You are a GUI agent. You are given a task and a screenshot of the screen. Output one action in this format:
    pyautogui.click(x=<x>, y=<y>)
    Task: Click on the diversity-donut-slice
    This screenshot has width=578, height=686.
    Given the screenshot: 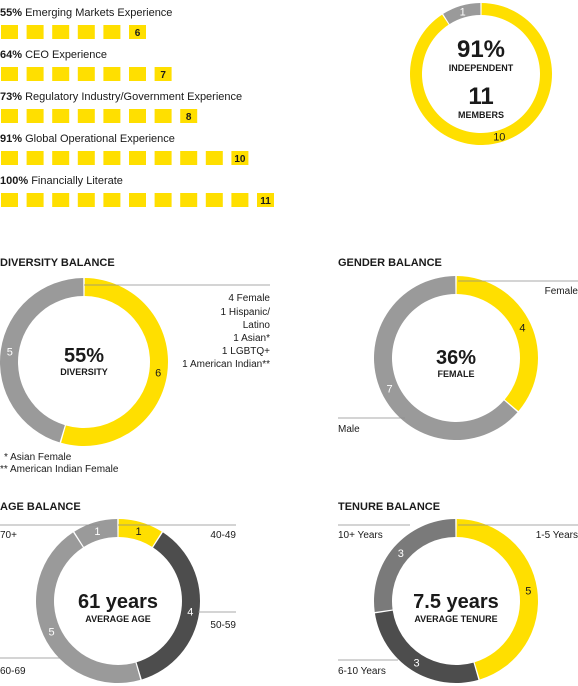 What is the action you would take?
    pyautogui.click(x=114, y=362)
    